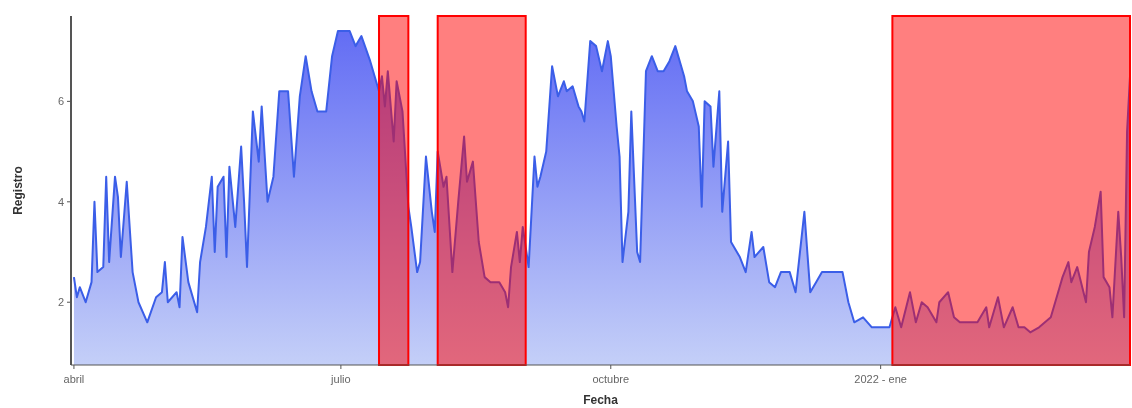 Image resolution: width=1132 pixels, height=408 pixels. I want to click on x-tick-label: octubre, so click(611, 379).